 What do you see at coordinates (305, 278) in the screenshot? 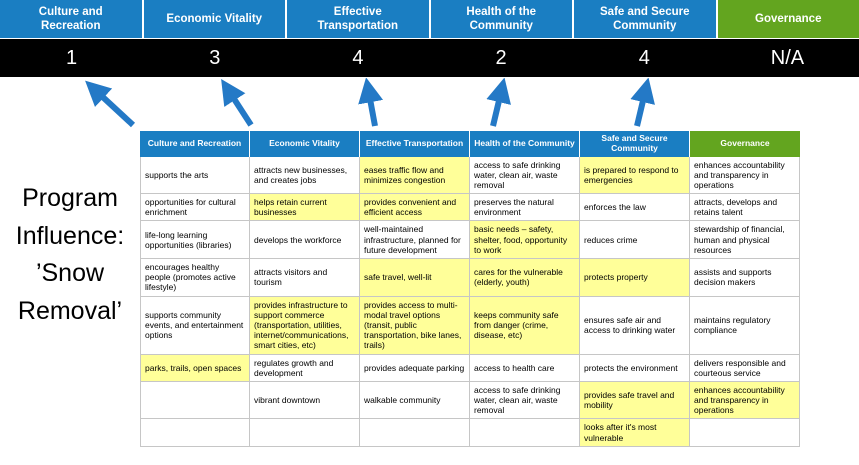
I see `table-cell: attracts visitors and tourism` at bounding box center [305, 278].